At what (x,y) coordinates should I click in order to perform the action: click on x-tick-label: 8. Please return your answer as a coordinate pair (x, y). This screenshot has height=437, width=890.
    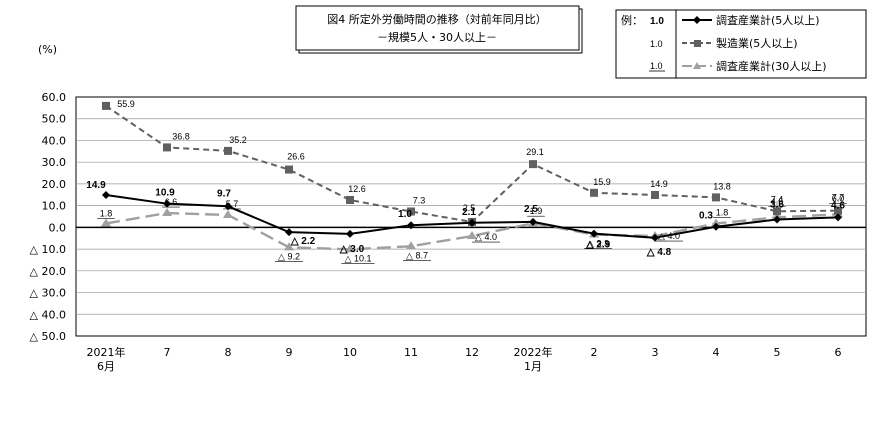
    Looking at the image, I should click on (228, 352).